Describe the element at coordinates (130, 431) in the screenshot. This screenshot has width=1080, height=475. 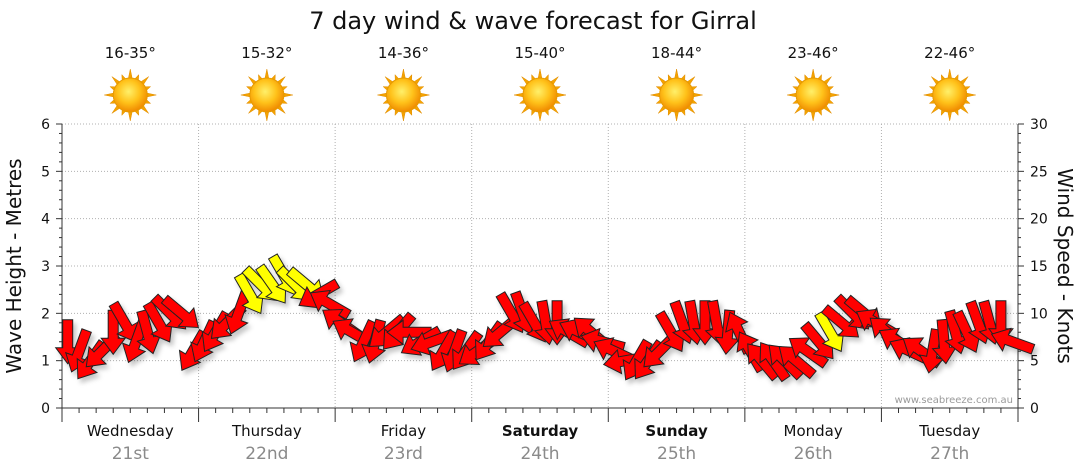
I see `day-name: Wednesday` at that location.